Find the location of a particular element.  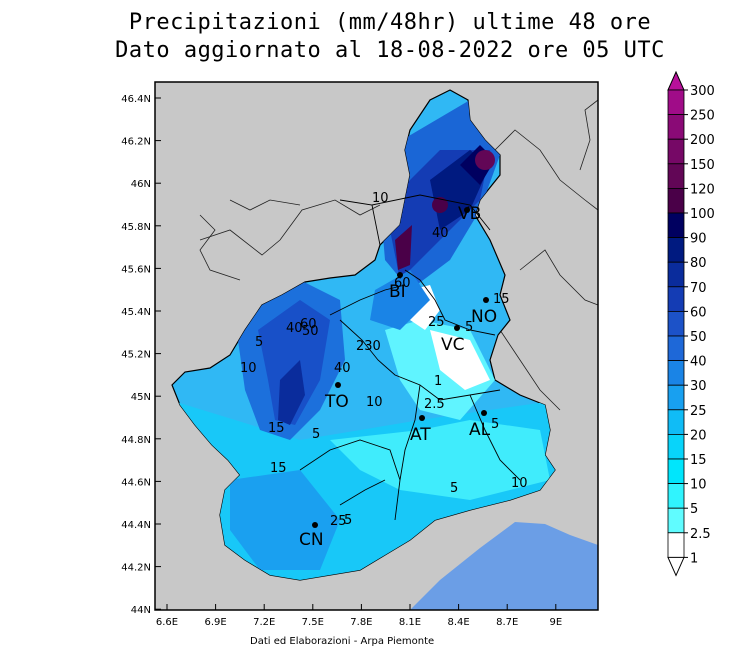

legend-cap-bottom is located at coordinates (676, 566).